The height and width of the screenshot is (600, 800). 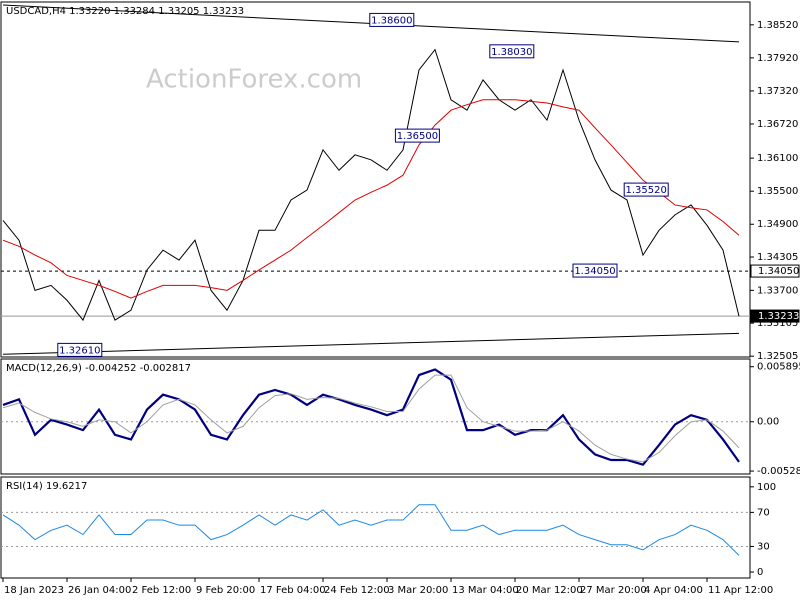 I want to click on x-tick-label: 13 Mar 04:00, so click(x=485, y=590).